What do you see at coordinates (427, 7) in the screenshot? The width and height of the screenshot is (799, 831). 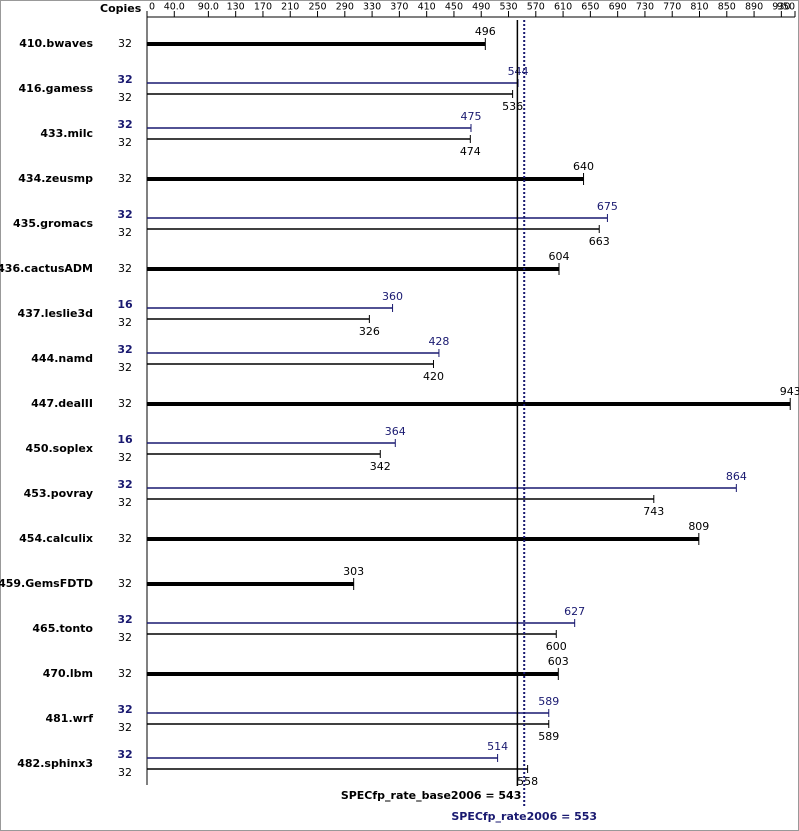 I see `x-tick-label: 410` at bounding box center [427, 7].